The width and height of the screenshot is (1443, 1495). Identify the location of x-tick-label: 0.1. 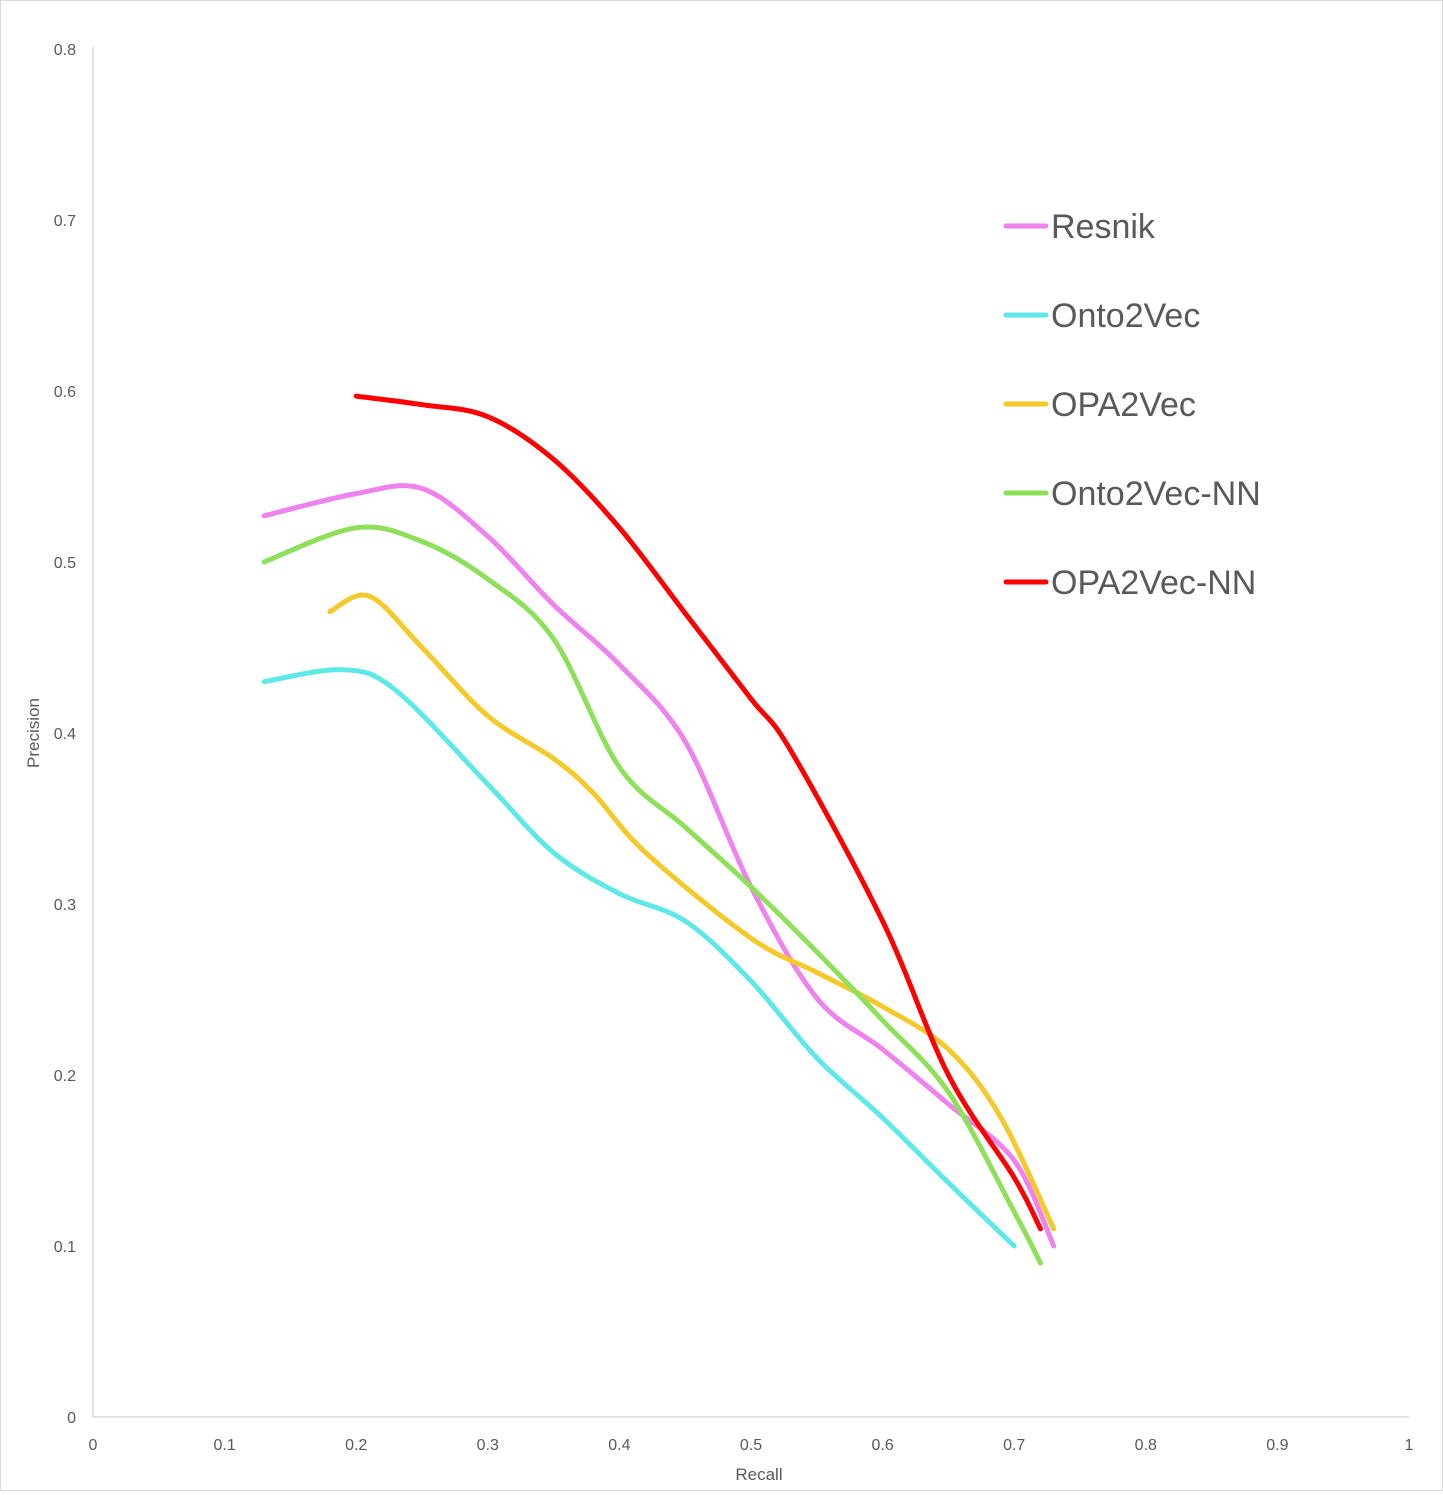
(224, 1445).